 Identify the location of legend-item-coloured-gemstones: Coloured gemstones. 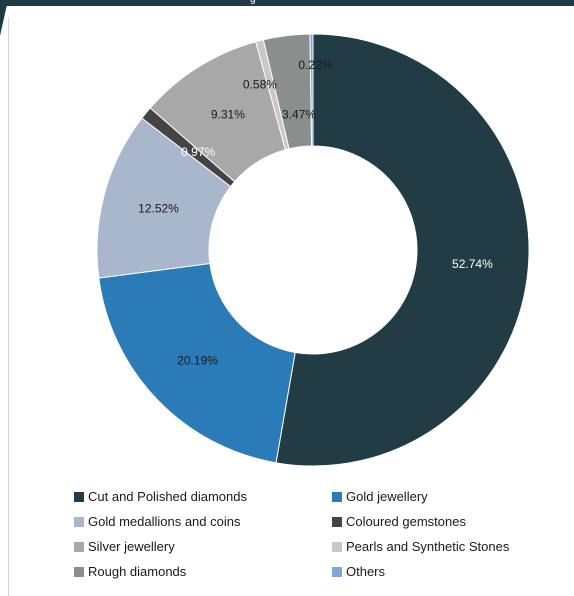
(448, 521).